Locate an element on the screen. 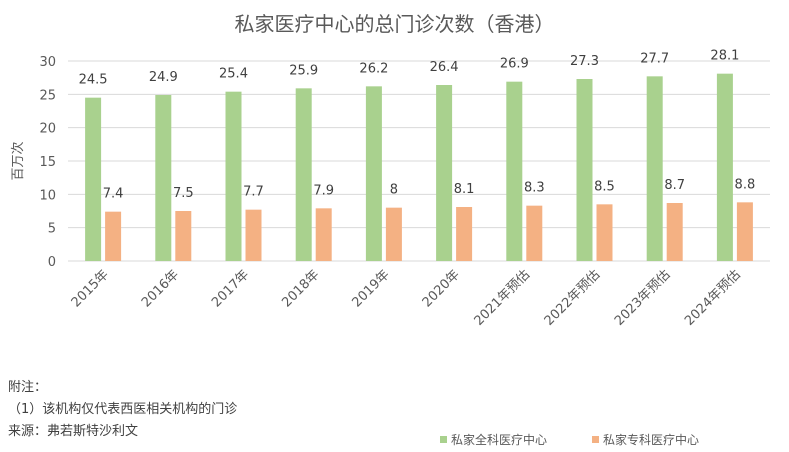 This screenshot has width=789, height=452. y-tick-label: 15 is located at coordinates (47, 162).